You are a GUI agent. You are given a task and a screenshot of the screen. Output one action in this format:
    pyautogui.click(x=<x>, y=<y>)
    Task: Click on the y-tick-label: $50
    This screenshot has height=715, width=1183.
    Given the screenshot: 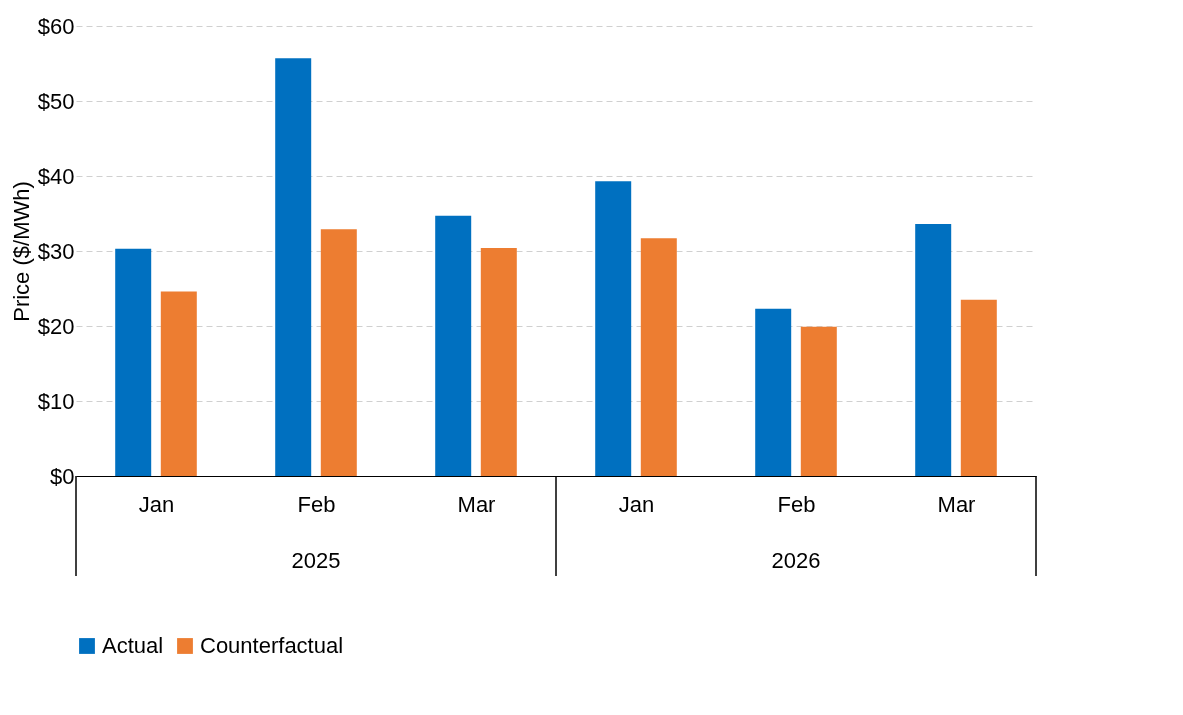 What is the action you would take?
    pyautogui.click(x=56, y=101)
    